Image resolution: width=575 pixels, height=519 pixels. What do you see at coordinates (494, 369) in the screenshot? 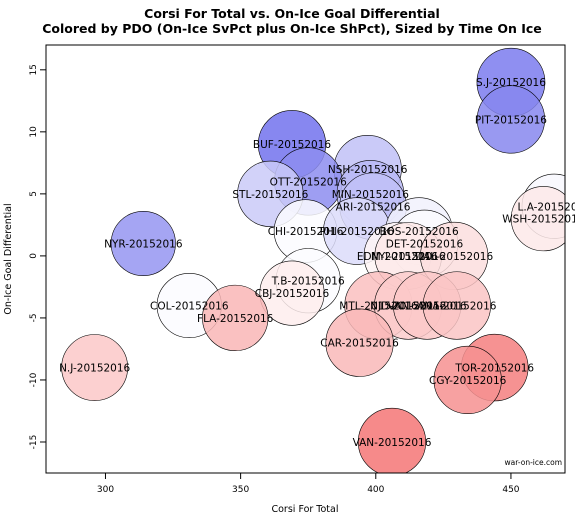
I see `point-label-28: TOR-20152016` at bounding box center [494, 369].